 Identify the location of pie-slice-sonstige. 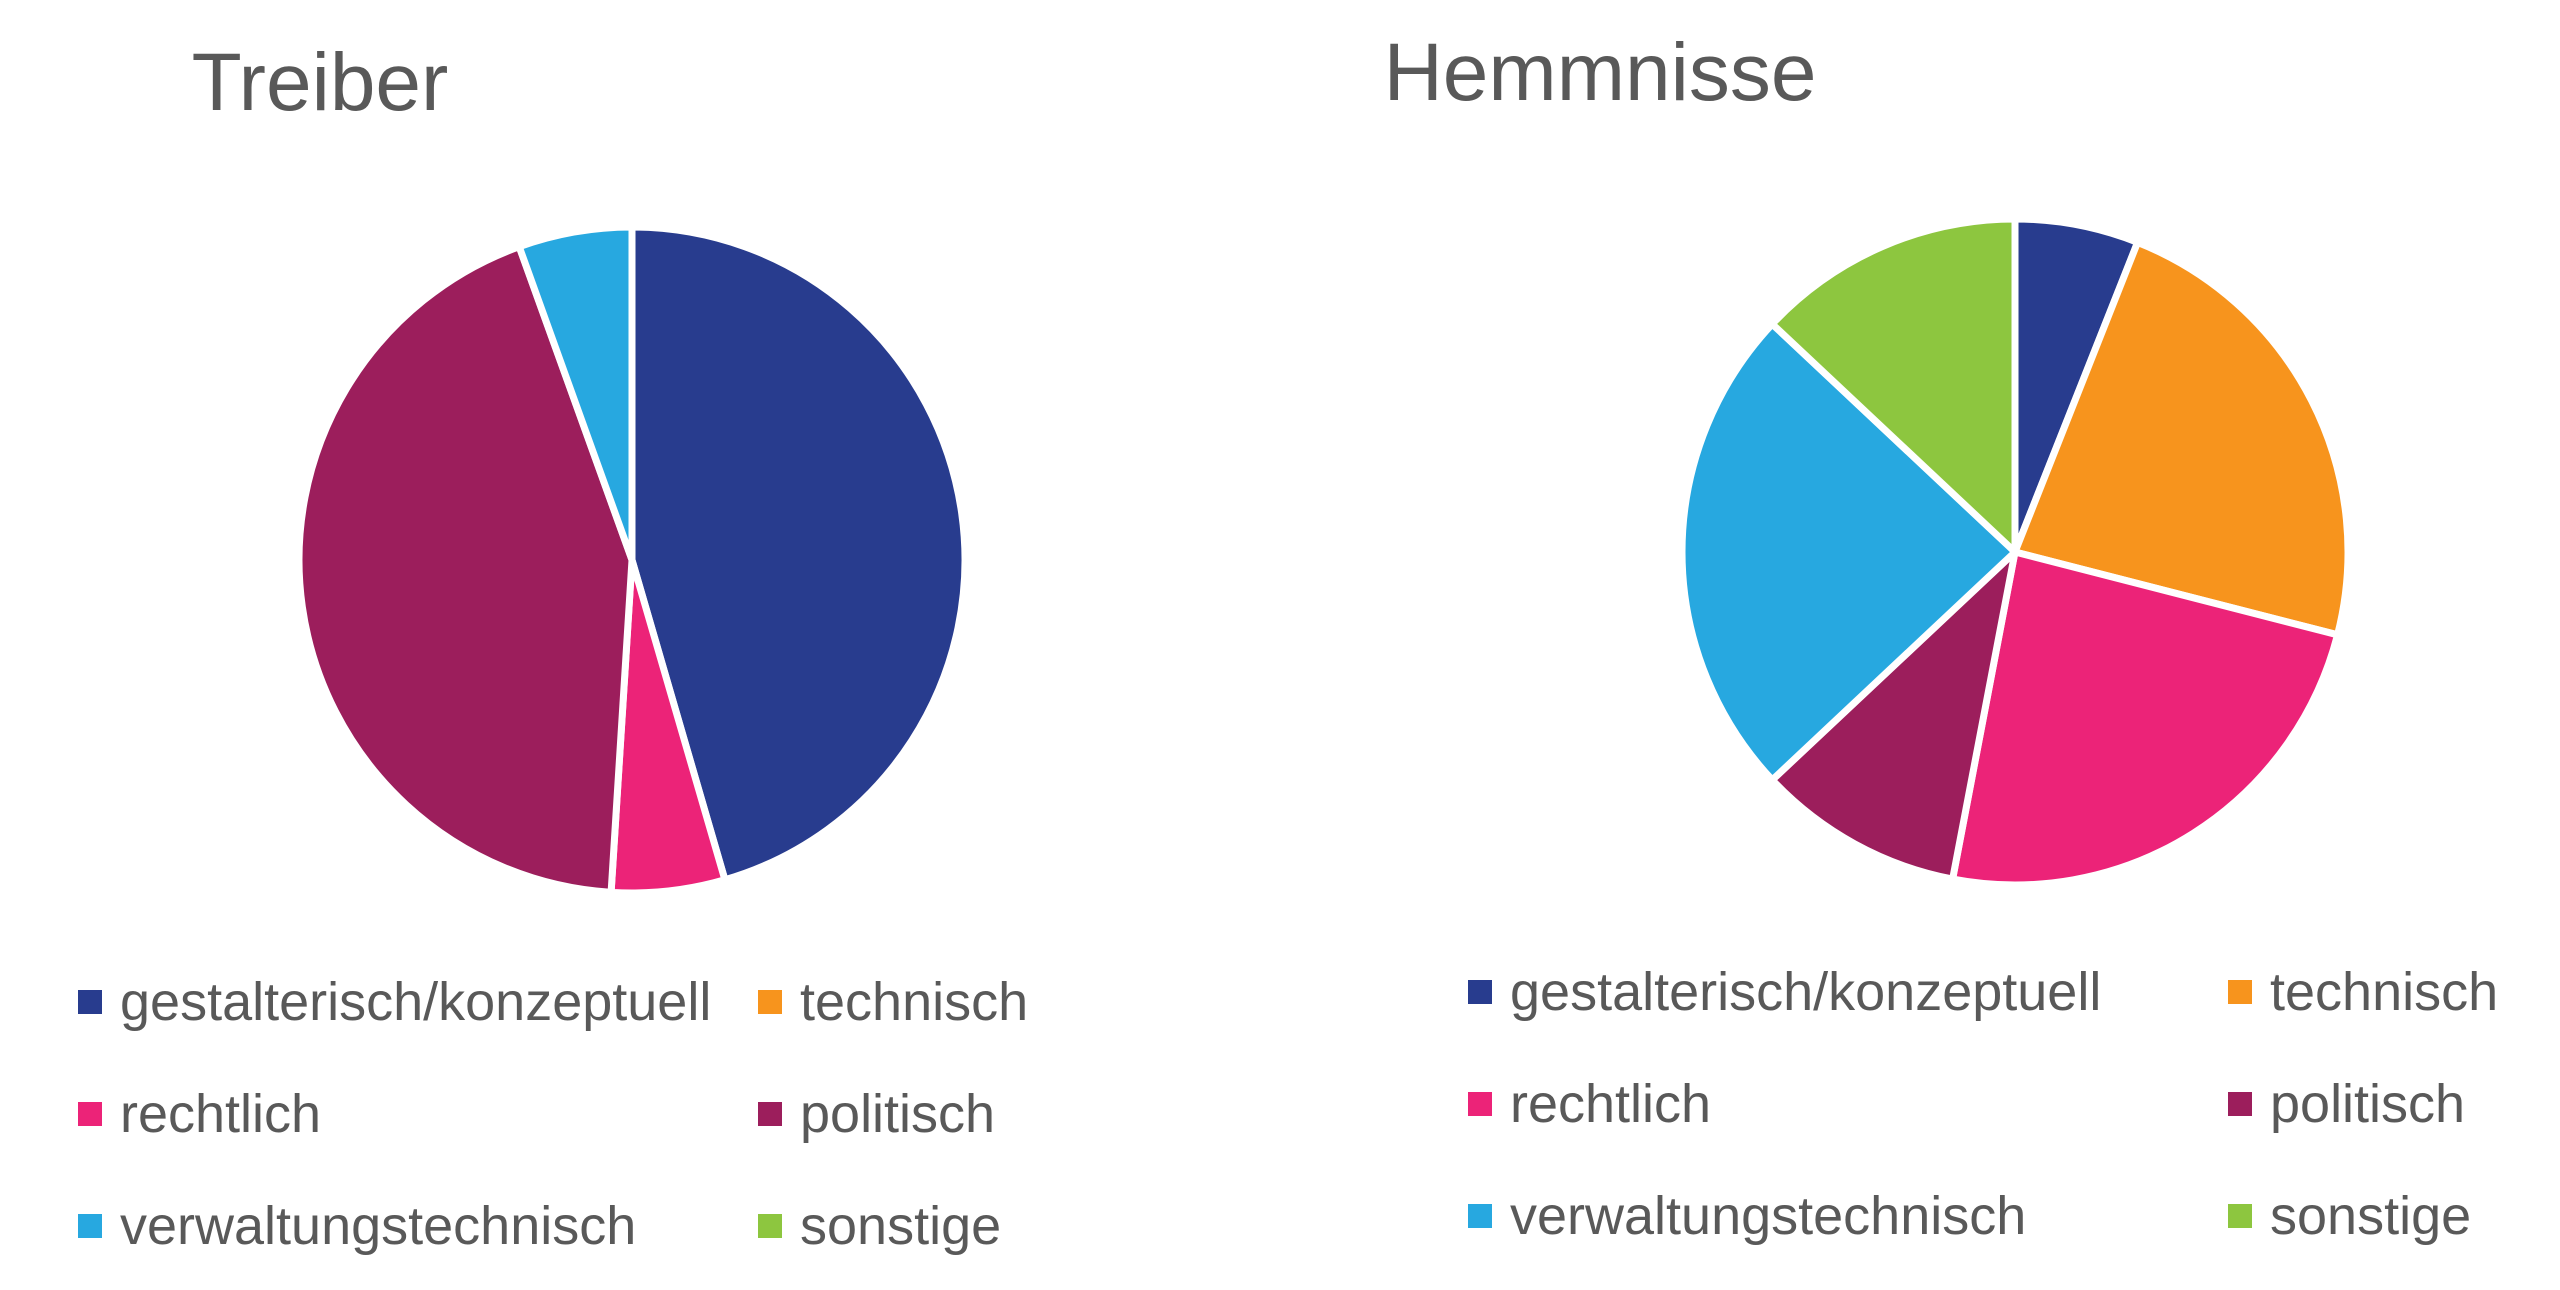
(1893, 385).